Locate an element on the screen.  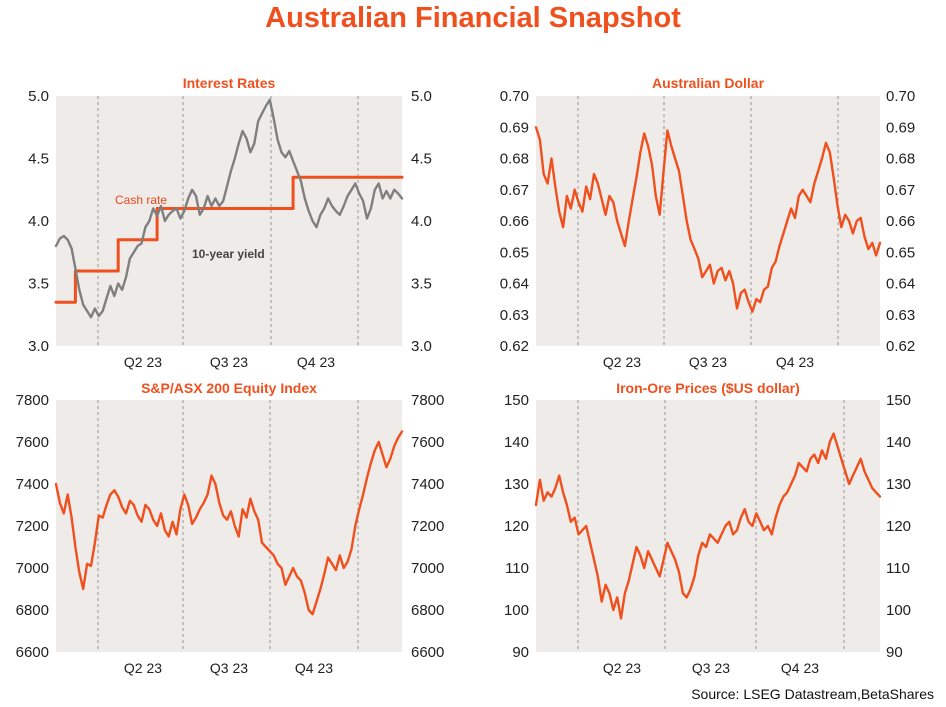
y-tick-label-left: 90 is located at coordinates (520, 652).